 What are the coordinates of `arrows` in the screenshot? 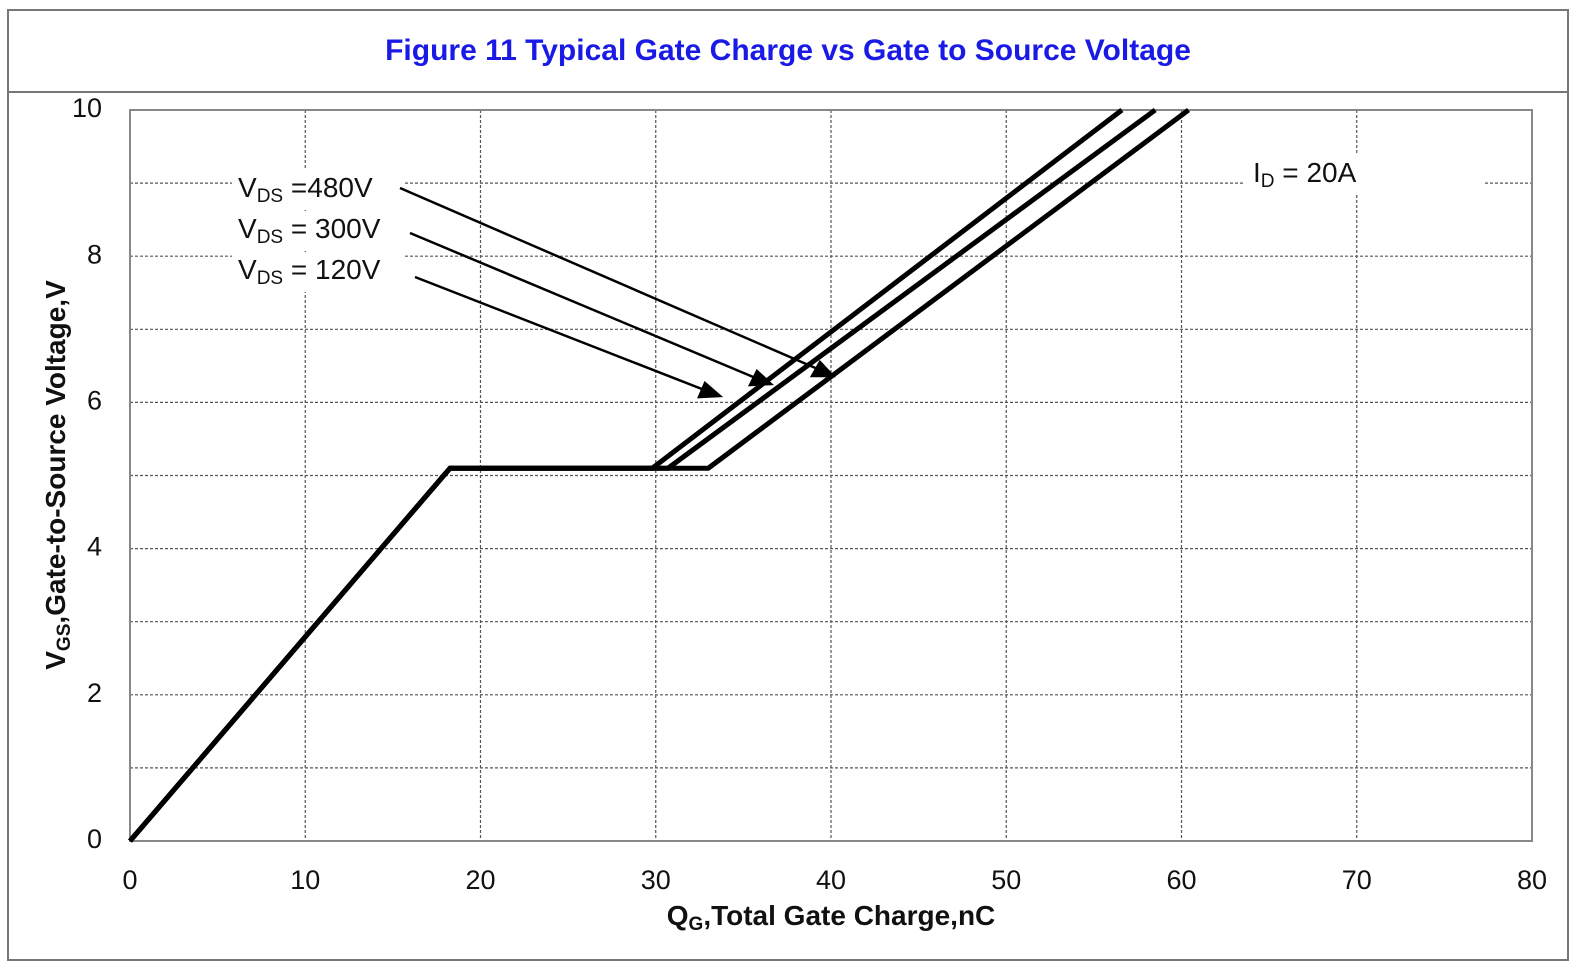 It's located at (617, 292).